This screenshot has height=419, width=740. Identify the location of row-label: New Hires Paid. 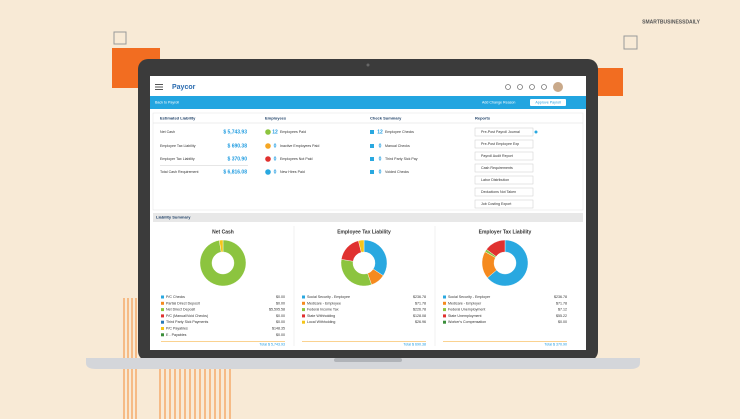
(292, 172).